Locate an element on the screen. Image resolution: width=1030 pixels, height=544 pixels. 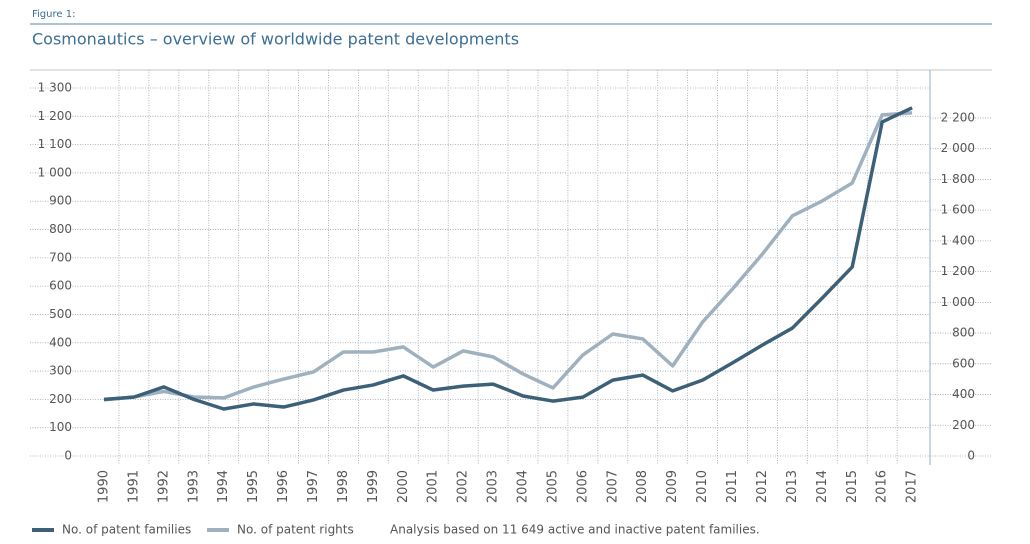
y-tick-label: 1 200 is located at coordinates (55, 116).